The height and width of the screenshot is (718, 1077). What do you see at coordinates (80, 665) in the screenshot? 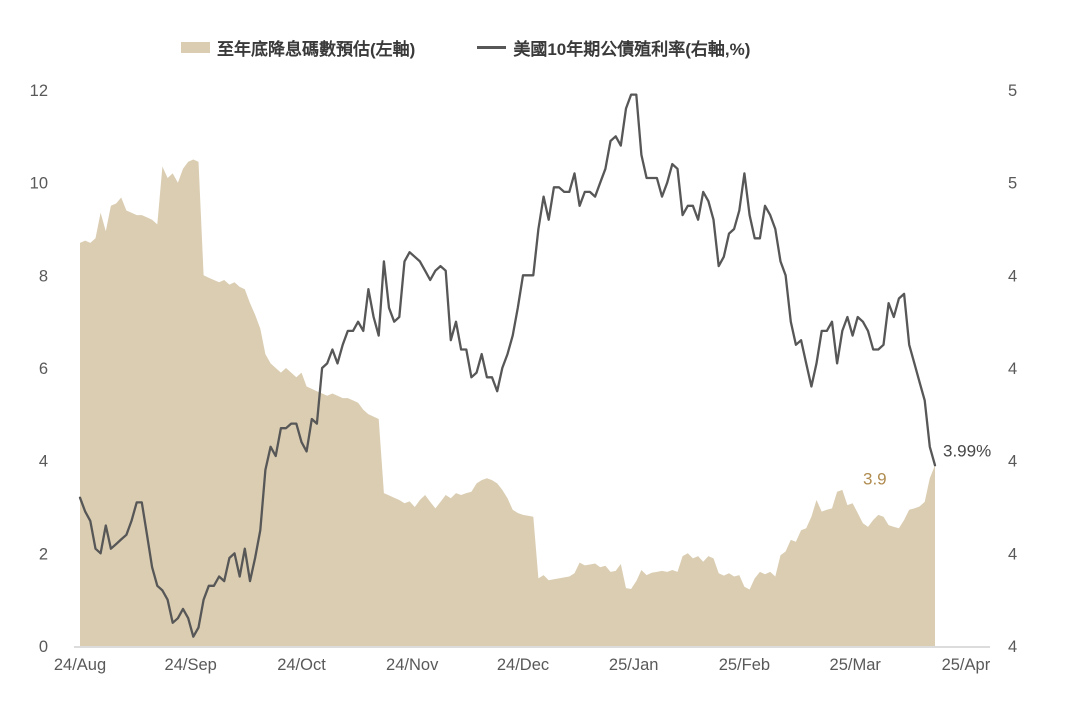
I see `x-tick-label: 24/Aug` at bounding box center [80, 665].